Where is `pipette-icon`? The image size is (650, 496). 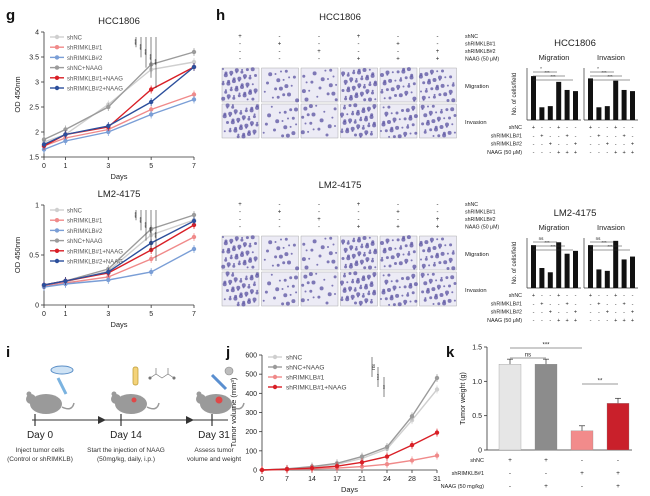
pipette-icon is located at coordinates (62, 386).